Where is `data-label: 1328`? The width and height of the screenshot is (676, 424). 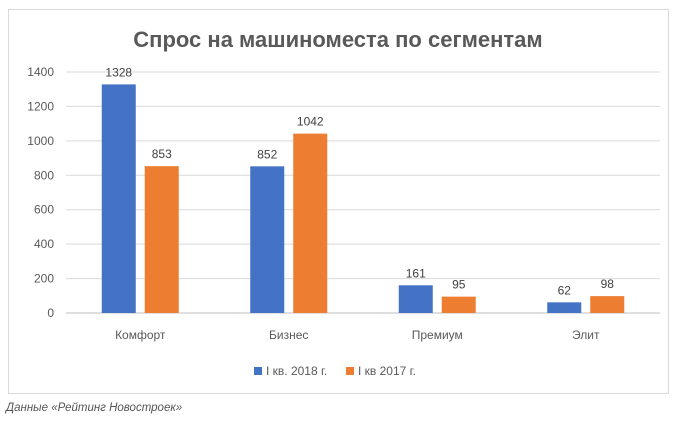 data-label: 1328 is located at coordinates (118, 72).